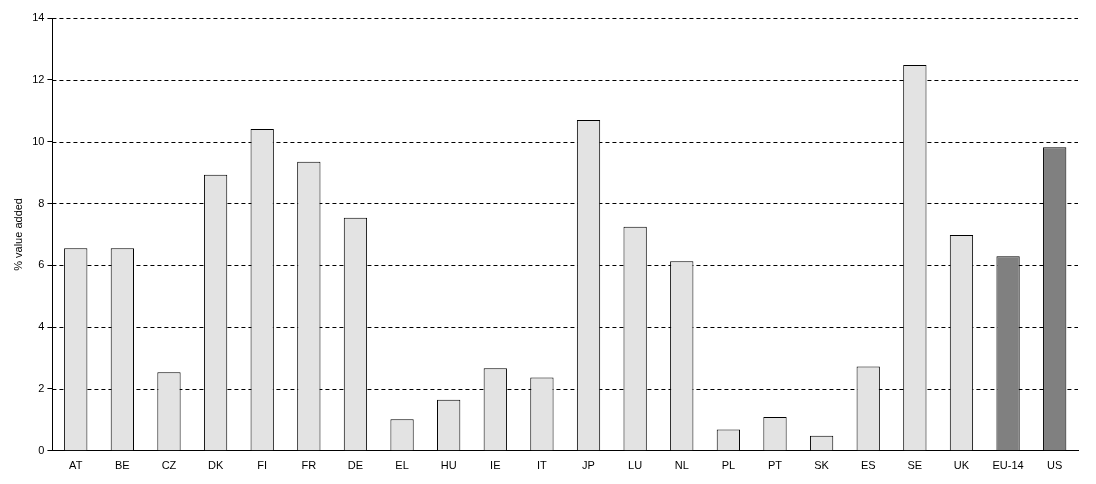 The height and width of the screenshot is (484, 1096). Describe the element at coordinates (402, 465) in the screenshot. I see `x-tick-label: EL` at that location.